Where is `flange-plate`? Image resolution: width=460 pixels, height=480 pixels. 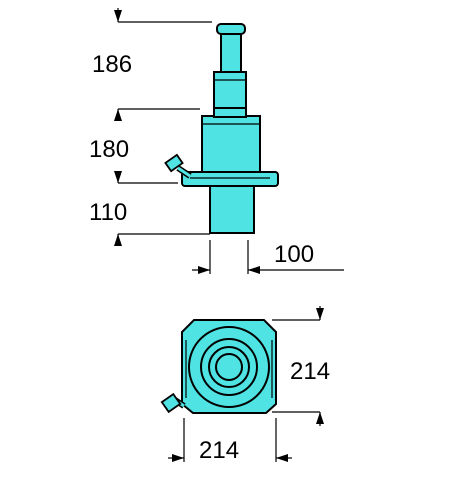 flange-plate is located at coordinates (230, 179).